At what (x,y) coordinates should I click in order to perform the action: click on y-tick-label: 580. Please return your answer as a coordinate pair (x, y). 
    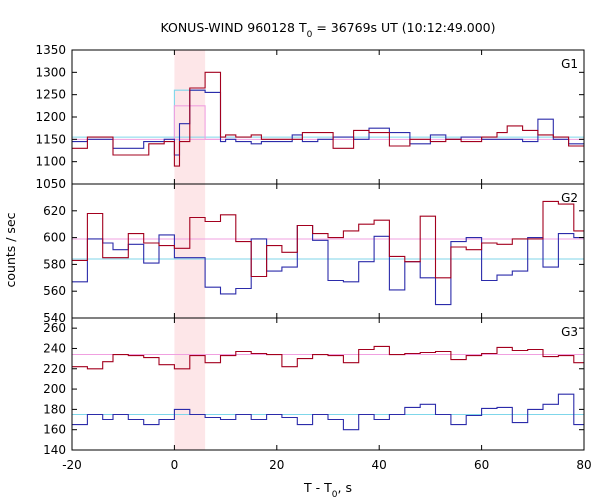
    Looking at the image, I should click on (54, 264).